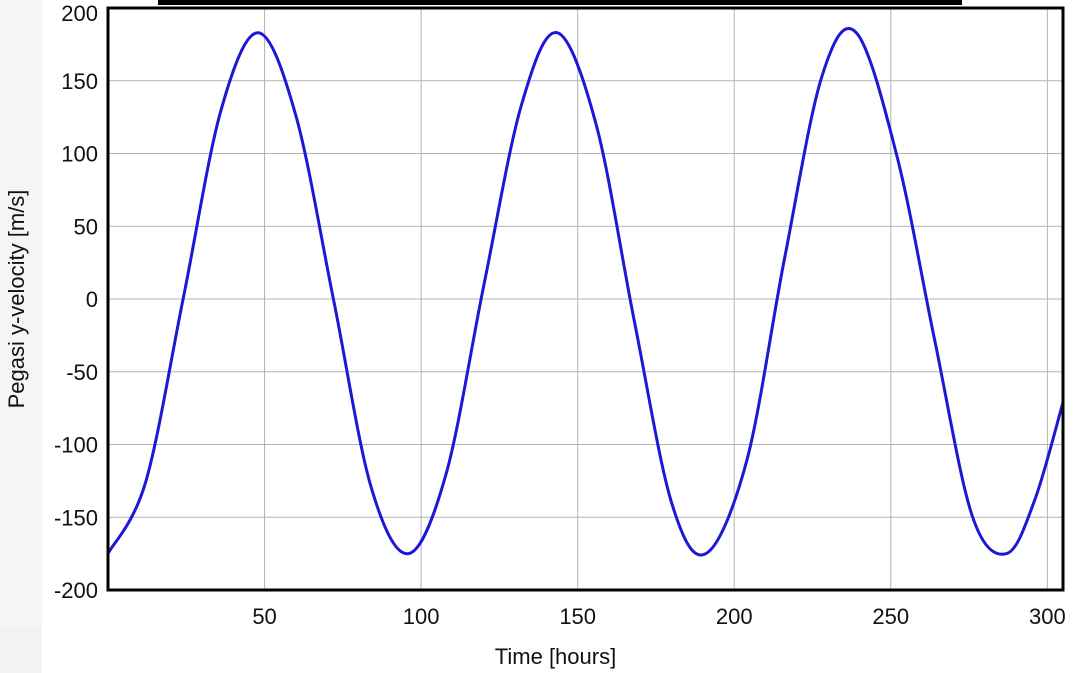 The width and height of the screenshot is (1080, 673). I want to click on y-tick-label: 200, so click(79, 13).